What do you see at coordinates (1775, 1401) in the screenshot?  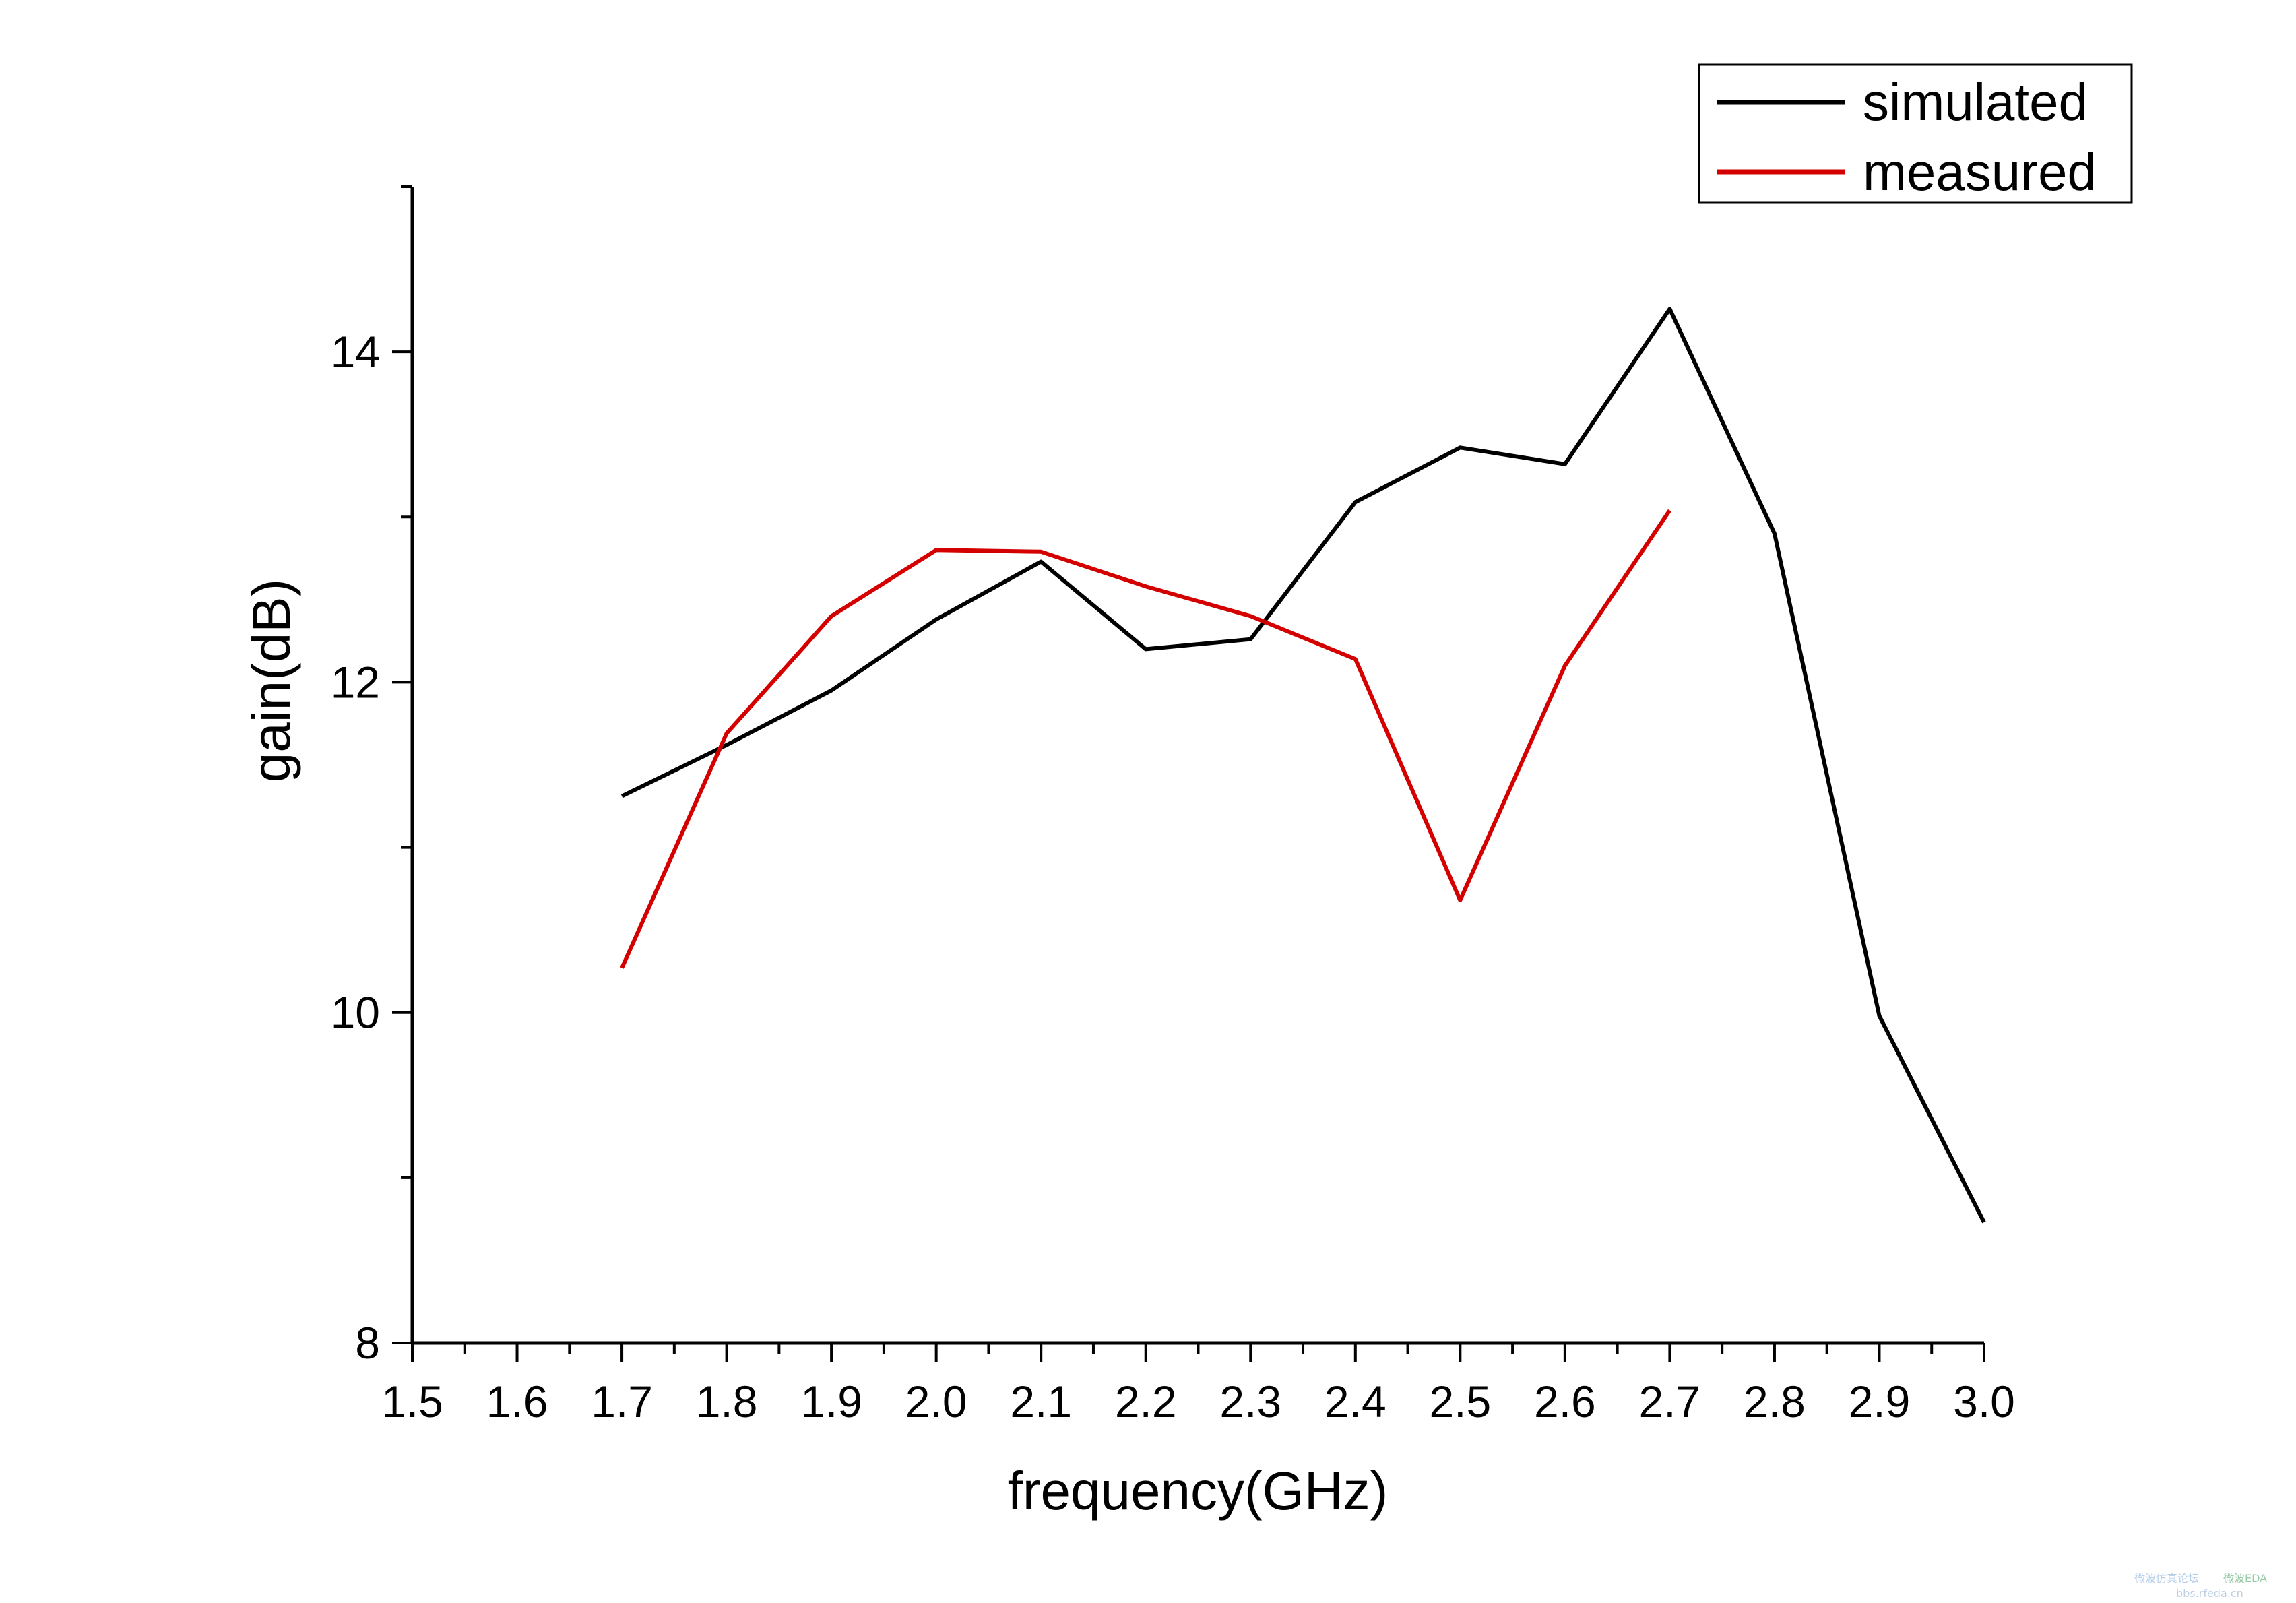 I see `x-tick-label: 2.8` at bounding box center [1775, 1401].